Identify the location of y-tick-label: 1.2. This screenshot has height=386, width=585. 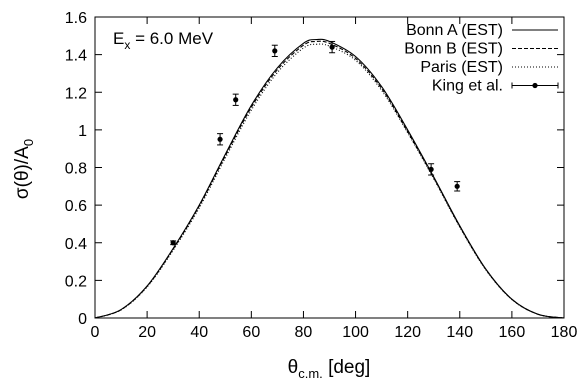
(76, 93).